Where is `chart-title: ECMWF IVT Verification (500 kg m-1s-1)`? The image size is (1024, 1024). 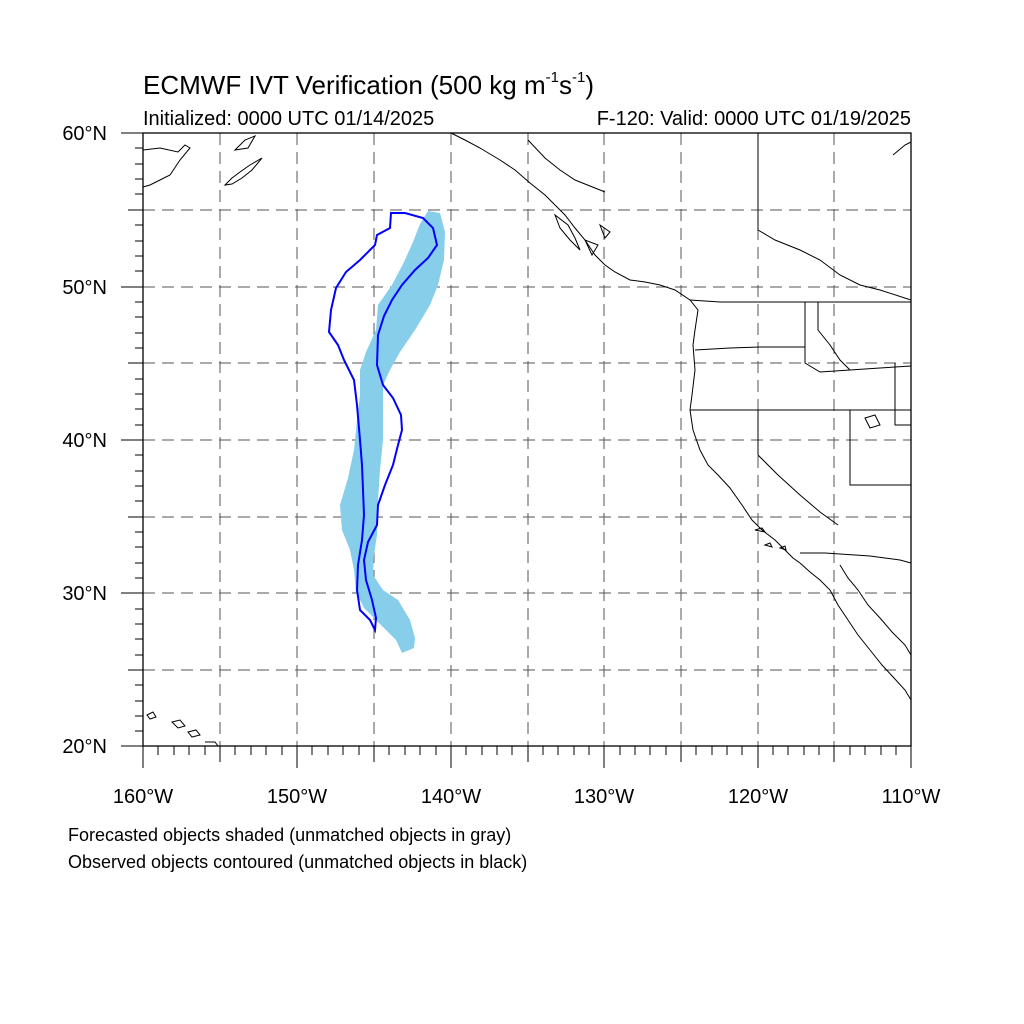 chart-title: ECMWF IVT Verification (500 kg m-1s-1) is located at coordinates (368, 84).